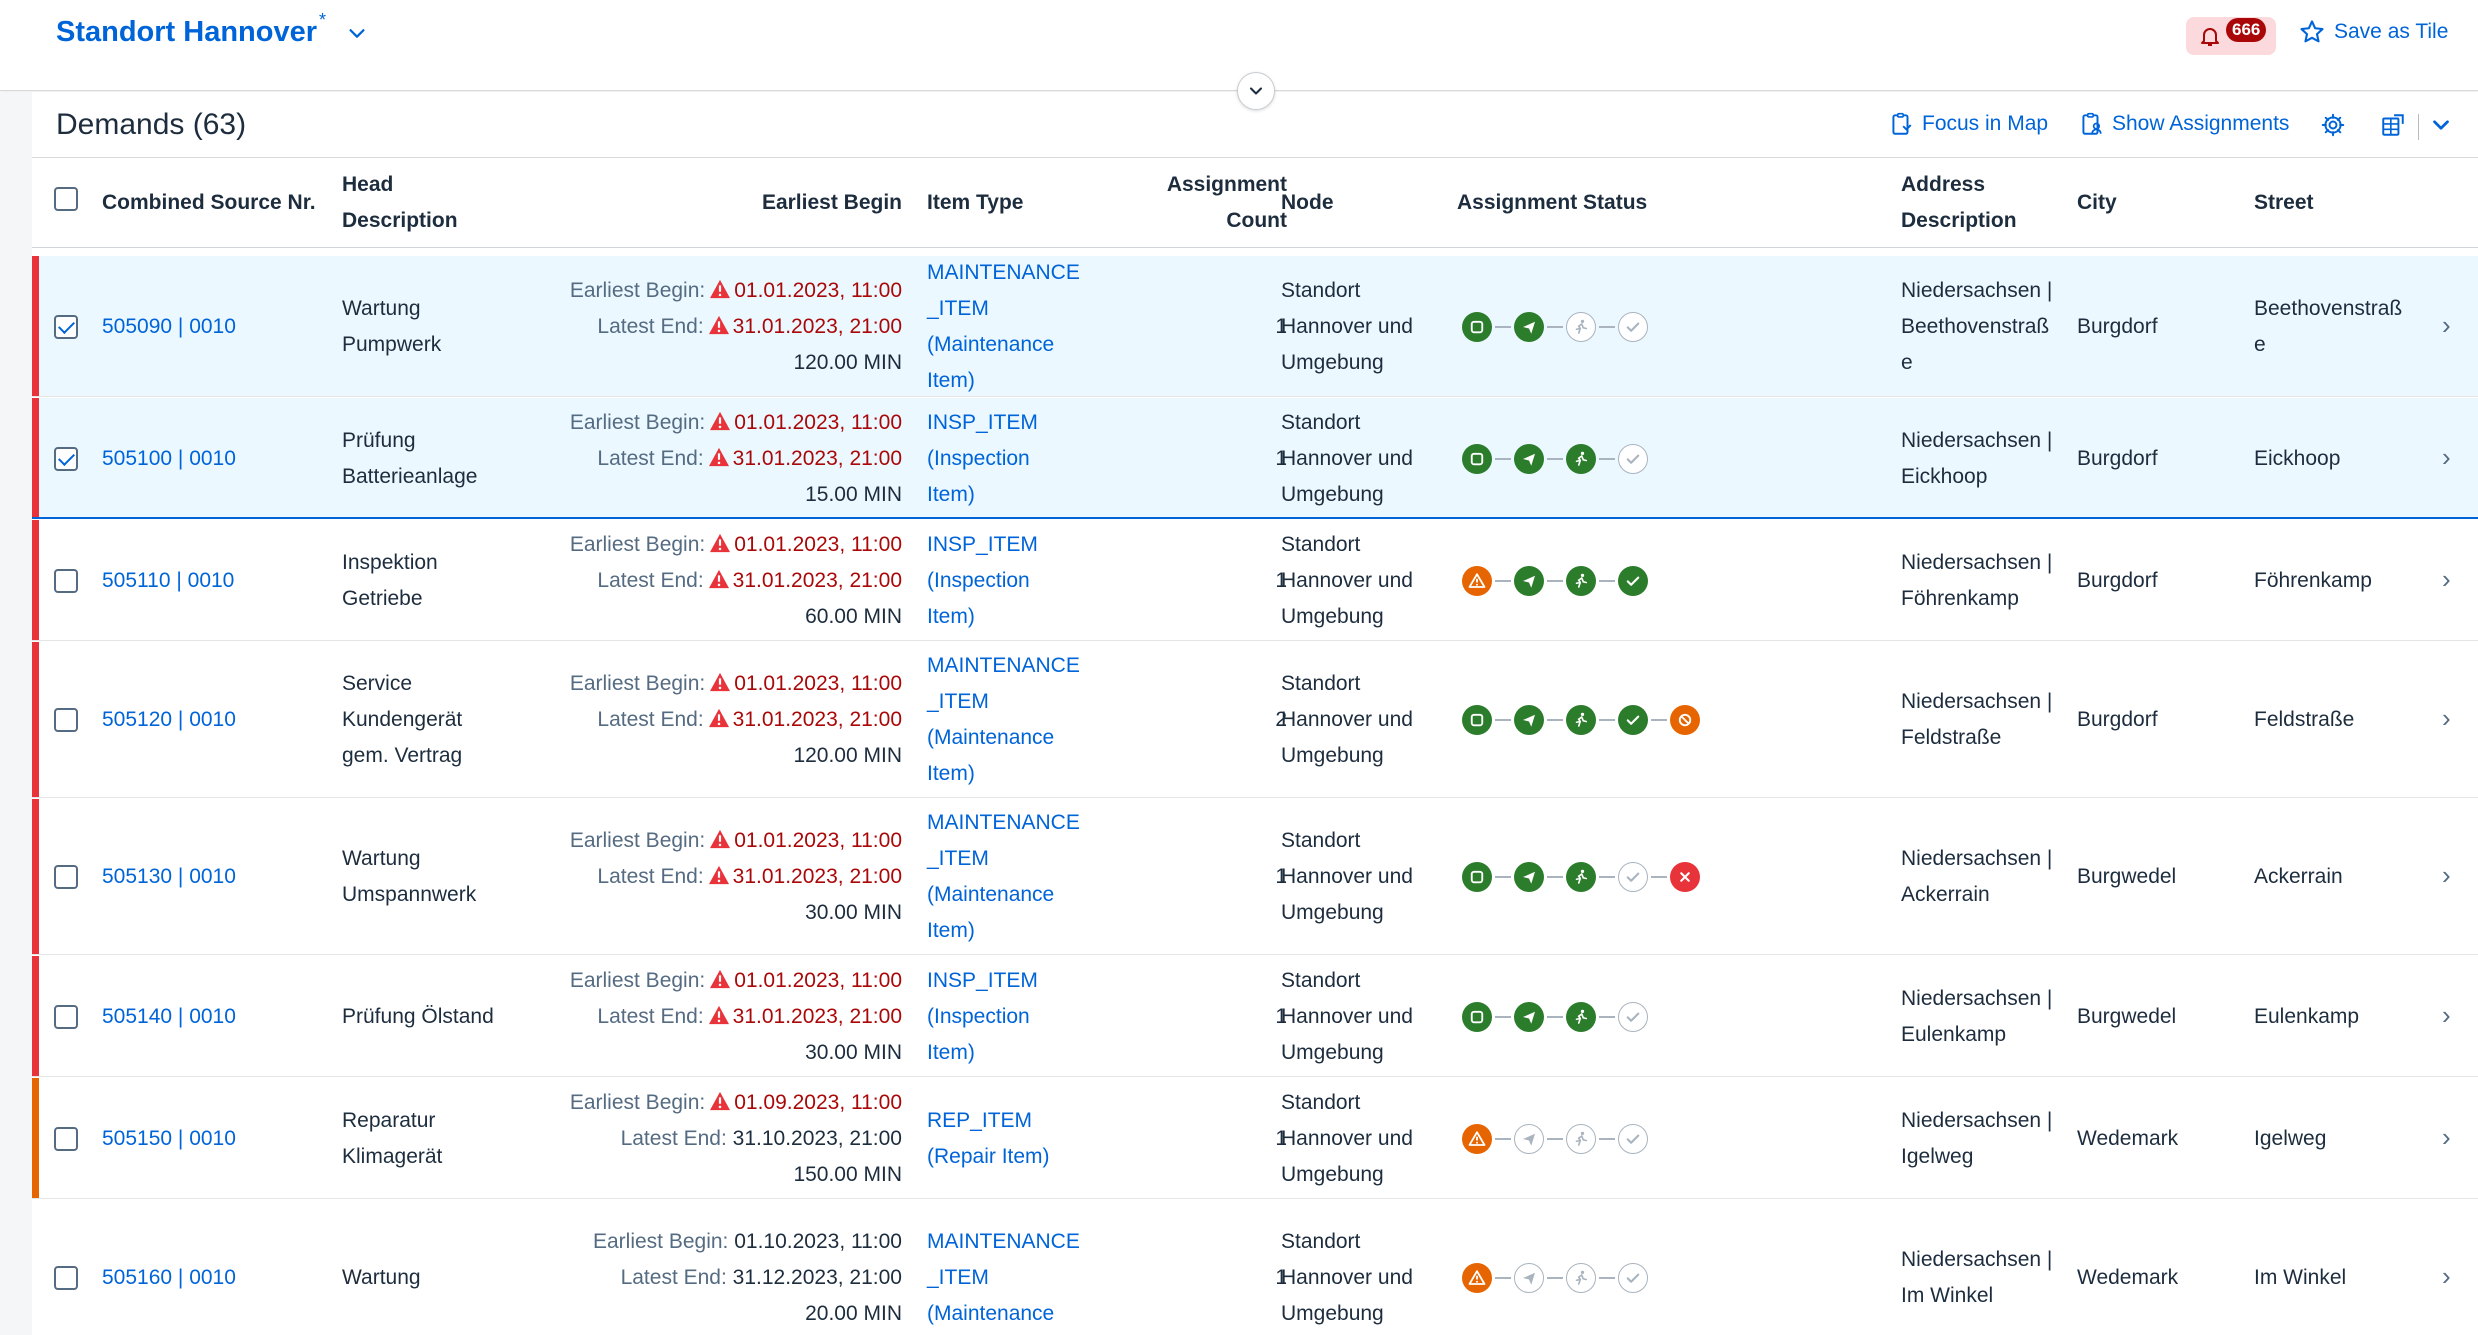 The height and width of the screenshot is (1335, 2478). Describe the element at coordinates (2418, 127) in the screenshot. I see `toolbar-separator` at that location.